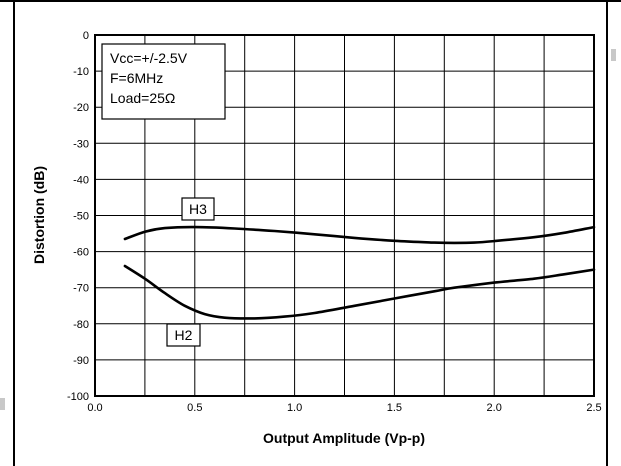 The width and height of the screenshot is (621, 466). What do you see at coordinates (81, 108) in the screenshot?
I see `y-tick-label: -20` at bounding box center [81, 108].